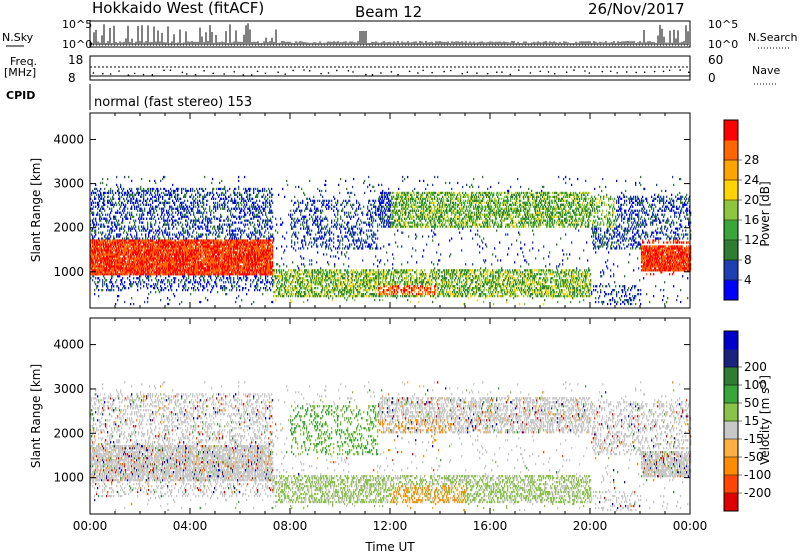  What do you see at coordinates (391, 72) in the screenshot?
I see `nave-series` at bounding box center [391, 72].